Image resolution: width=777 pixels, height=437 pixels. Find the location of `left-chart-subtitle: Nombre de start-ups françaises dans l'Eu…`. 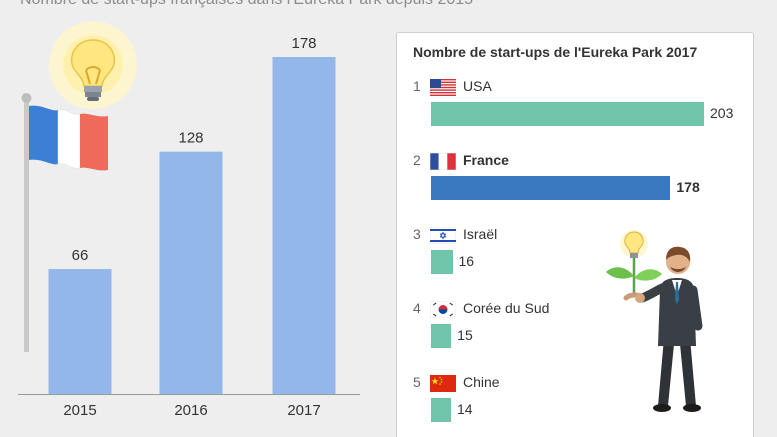

left-chart-subtitle: Nombre de start-ups françaises dans l'Eu… is located at coordinates (246, 4).